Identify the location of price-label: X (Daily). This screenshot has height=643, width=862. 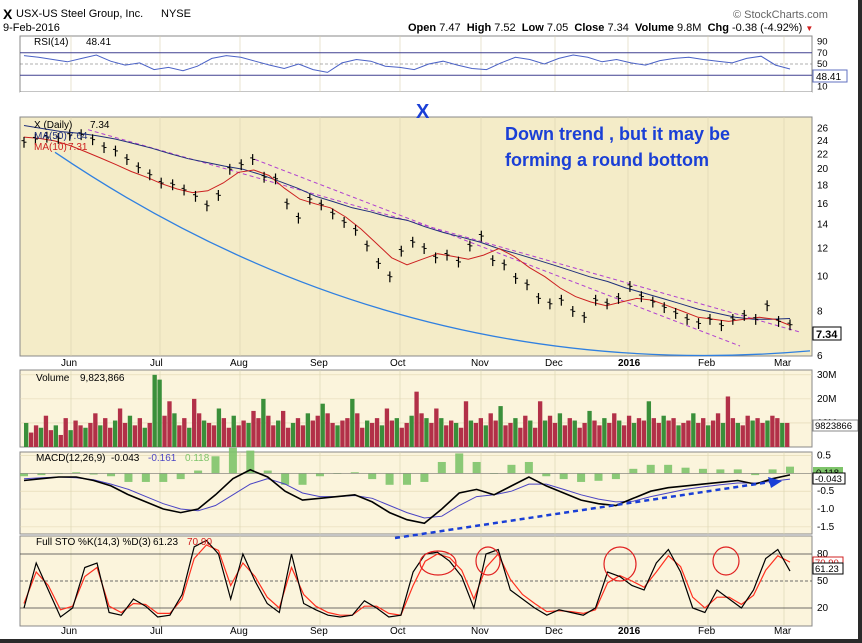
(53, 125).